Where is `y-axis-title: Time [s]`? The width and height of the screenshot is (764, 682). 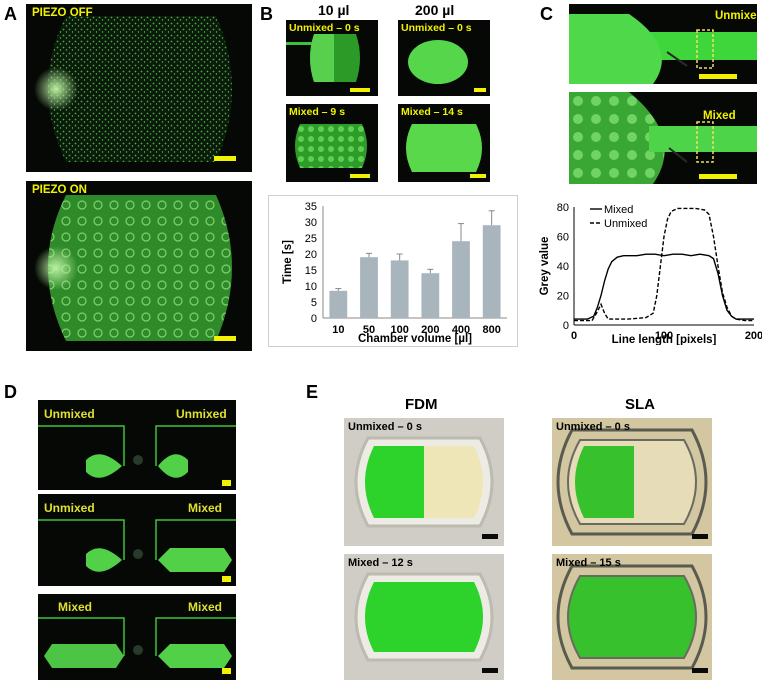 y-axis-title: Time [s] is located at coordinates (288, 262).